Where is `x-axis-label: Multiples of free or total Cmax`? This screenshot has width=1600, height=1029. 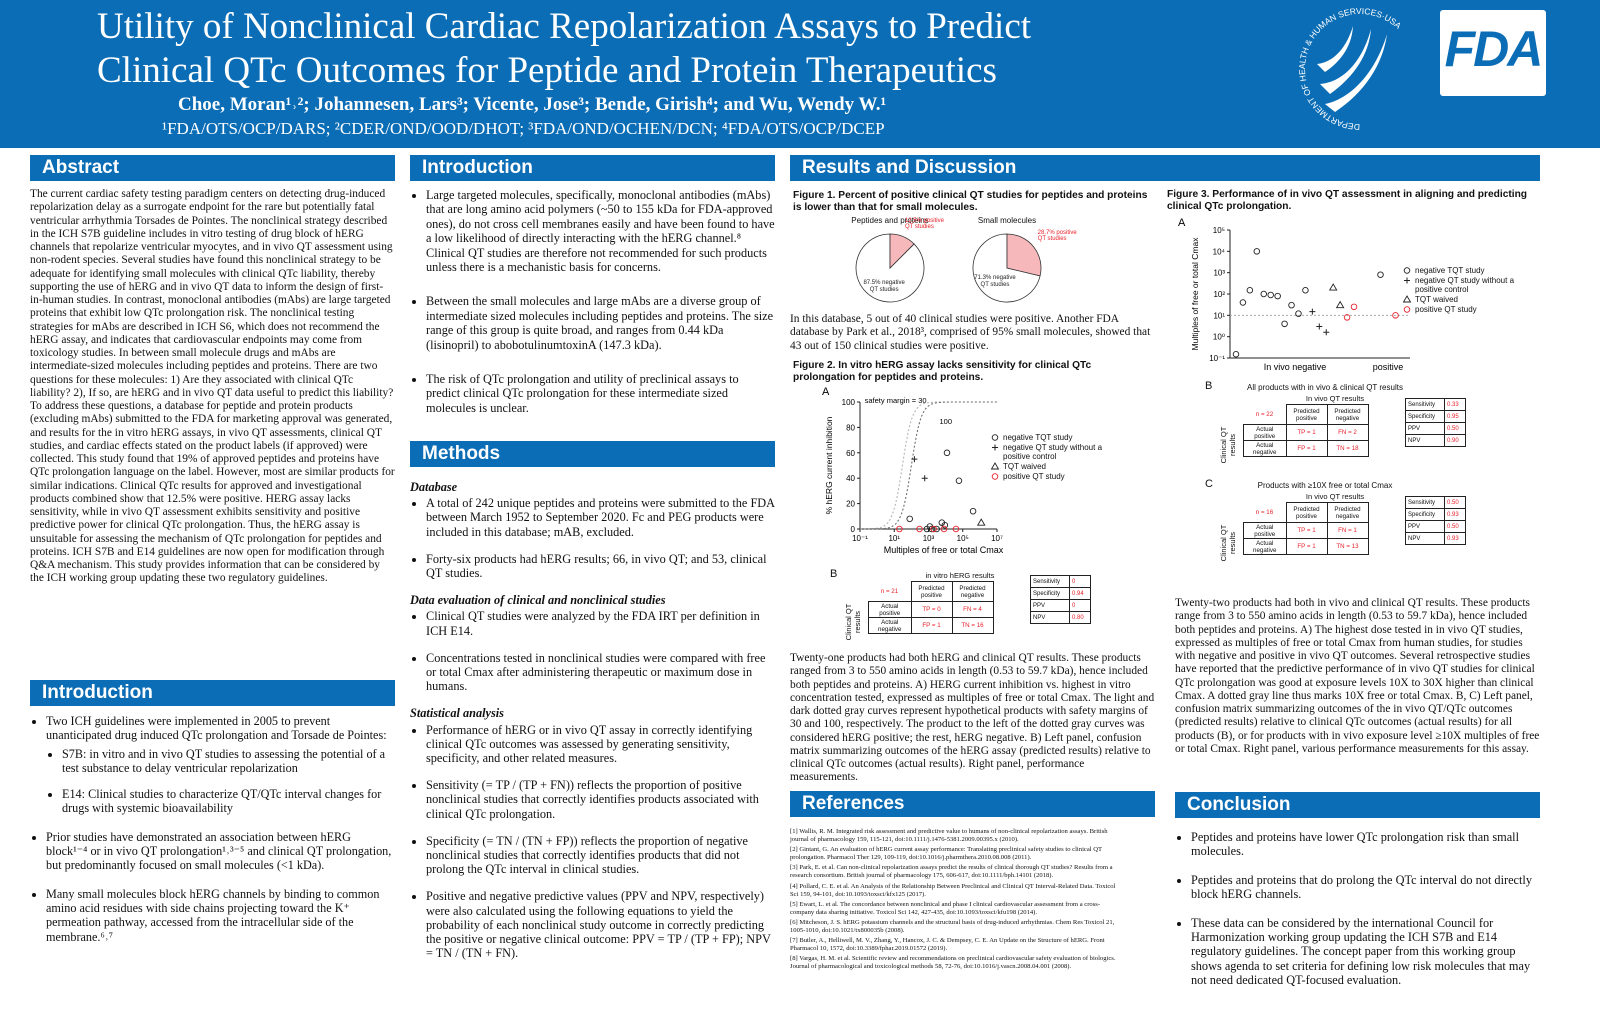 x-axis-label: Multiples of free or total Cmax is located at coordinates (944, 550).